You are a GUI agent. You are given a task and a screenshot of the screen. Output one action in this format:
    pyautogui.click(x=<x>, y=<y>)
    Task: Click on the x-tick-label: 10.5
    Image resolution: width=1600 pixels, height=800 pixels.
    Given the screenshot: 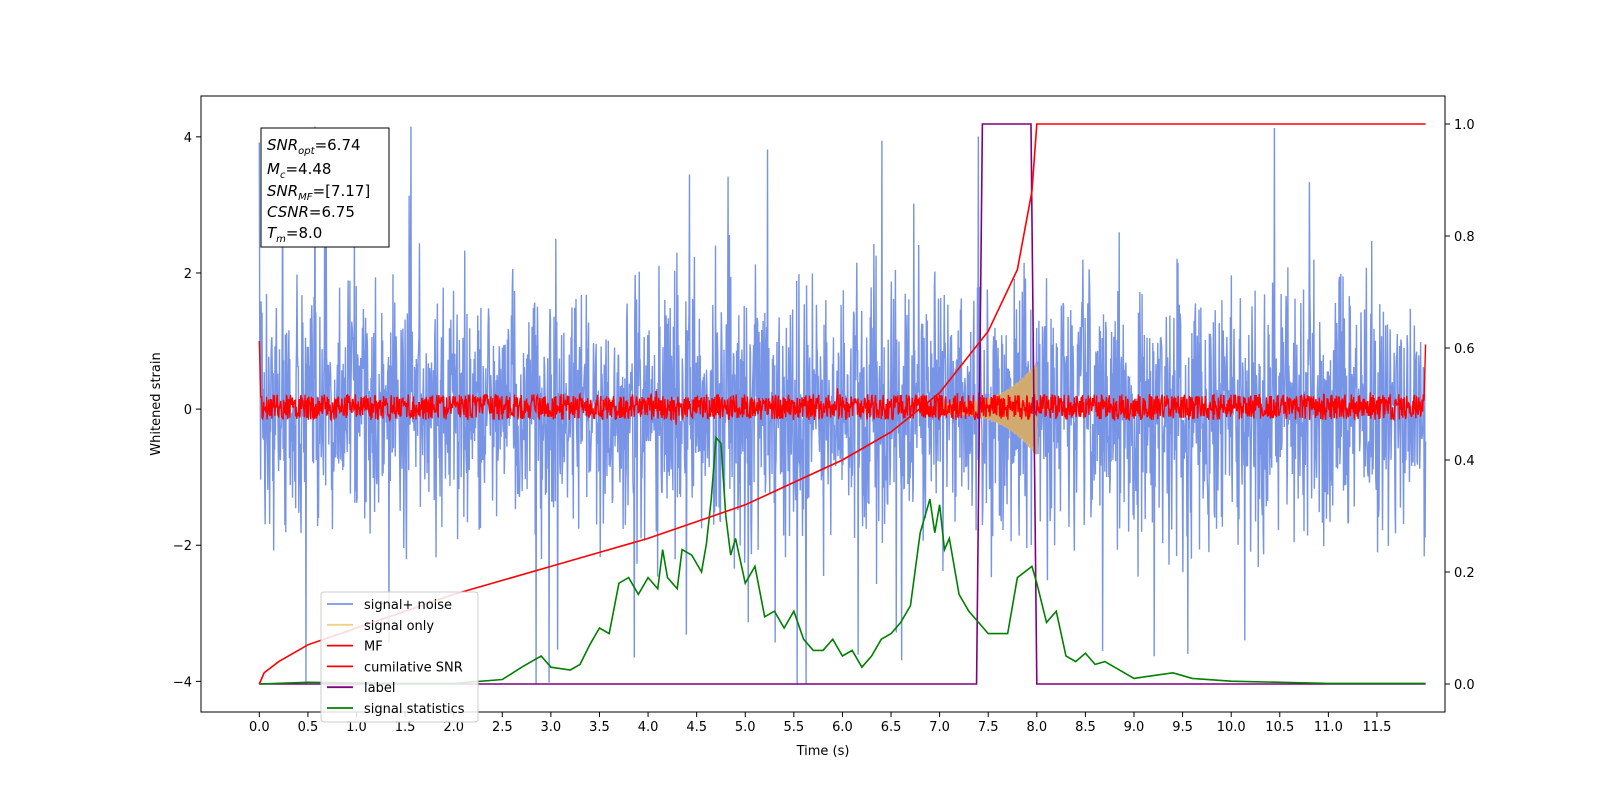 What is the action you would take?
    pyautogui.click(x=1279, y=727)
    